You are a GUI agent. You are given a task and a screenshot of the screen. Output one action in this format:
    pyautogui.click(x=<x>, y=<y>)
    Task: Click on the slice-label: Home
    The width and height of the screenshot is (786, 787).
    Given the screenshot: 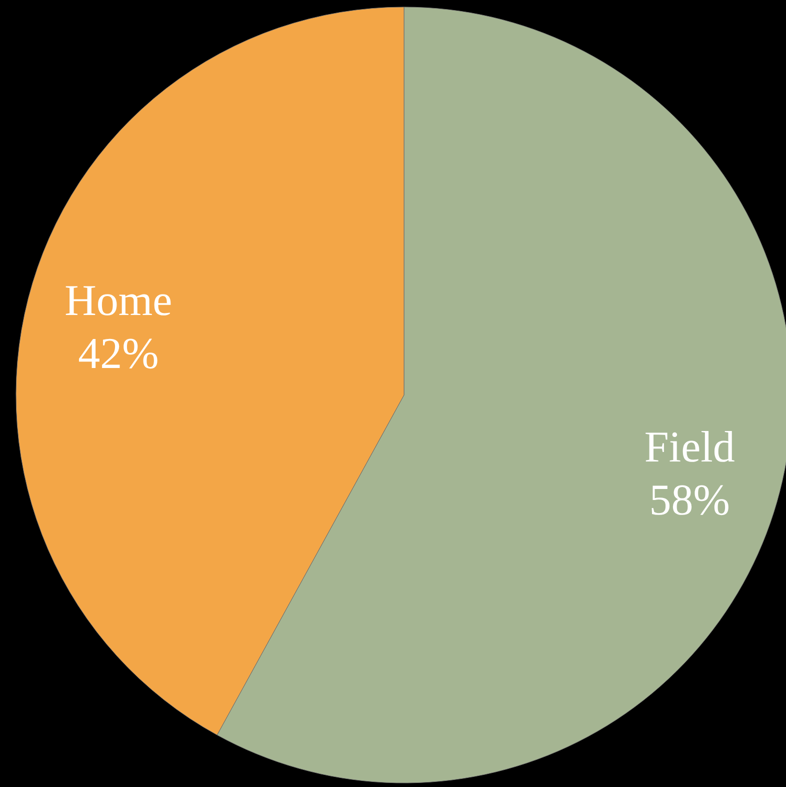 What is the action you would take?
    pyautogui.click(x=118, y=301)
    